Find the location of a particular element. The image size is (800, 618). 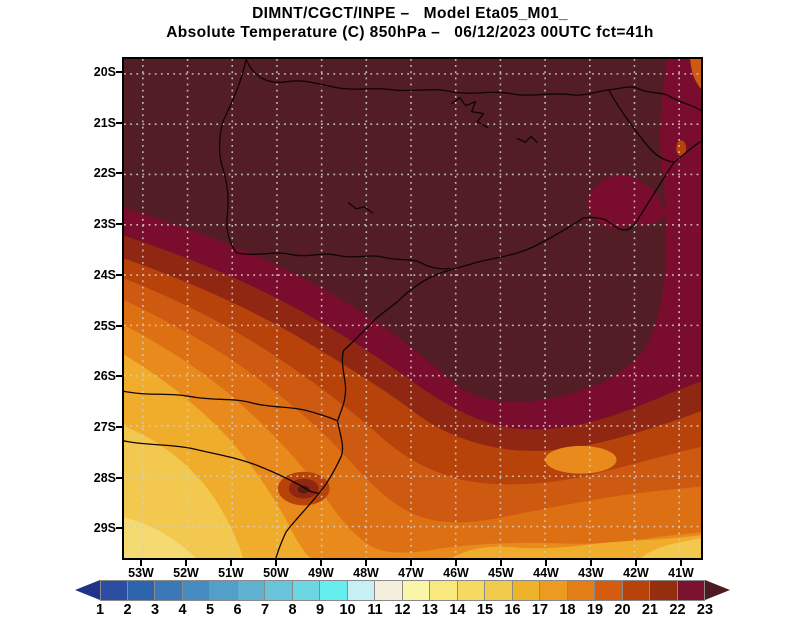

lon-label: 42W is located at coordinates (636, 573).